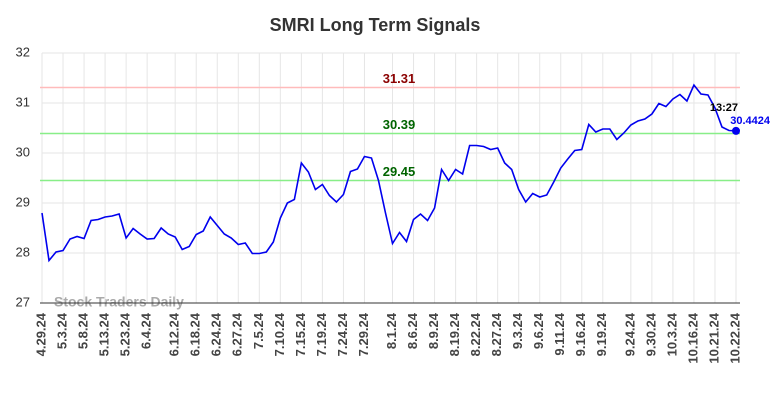  Describe the element at coordinates (119, 302) in the screenshot. I see `watermark: Stock Traders Daily` at that location.